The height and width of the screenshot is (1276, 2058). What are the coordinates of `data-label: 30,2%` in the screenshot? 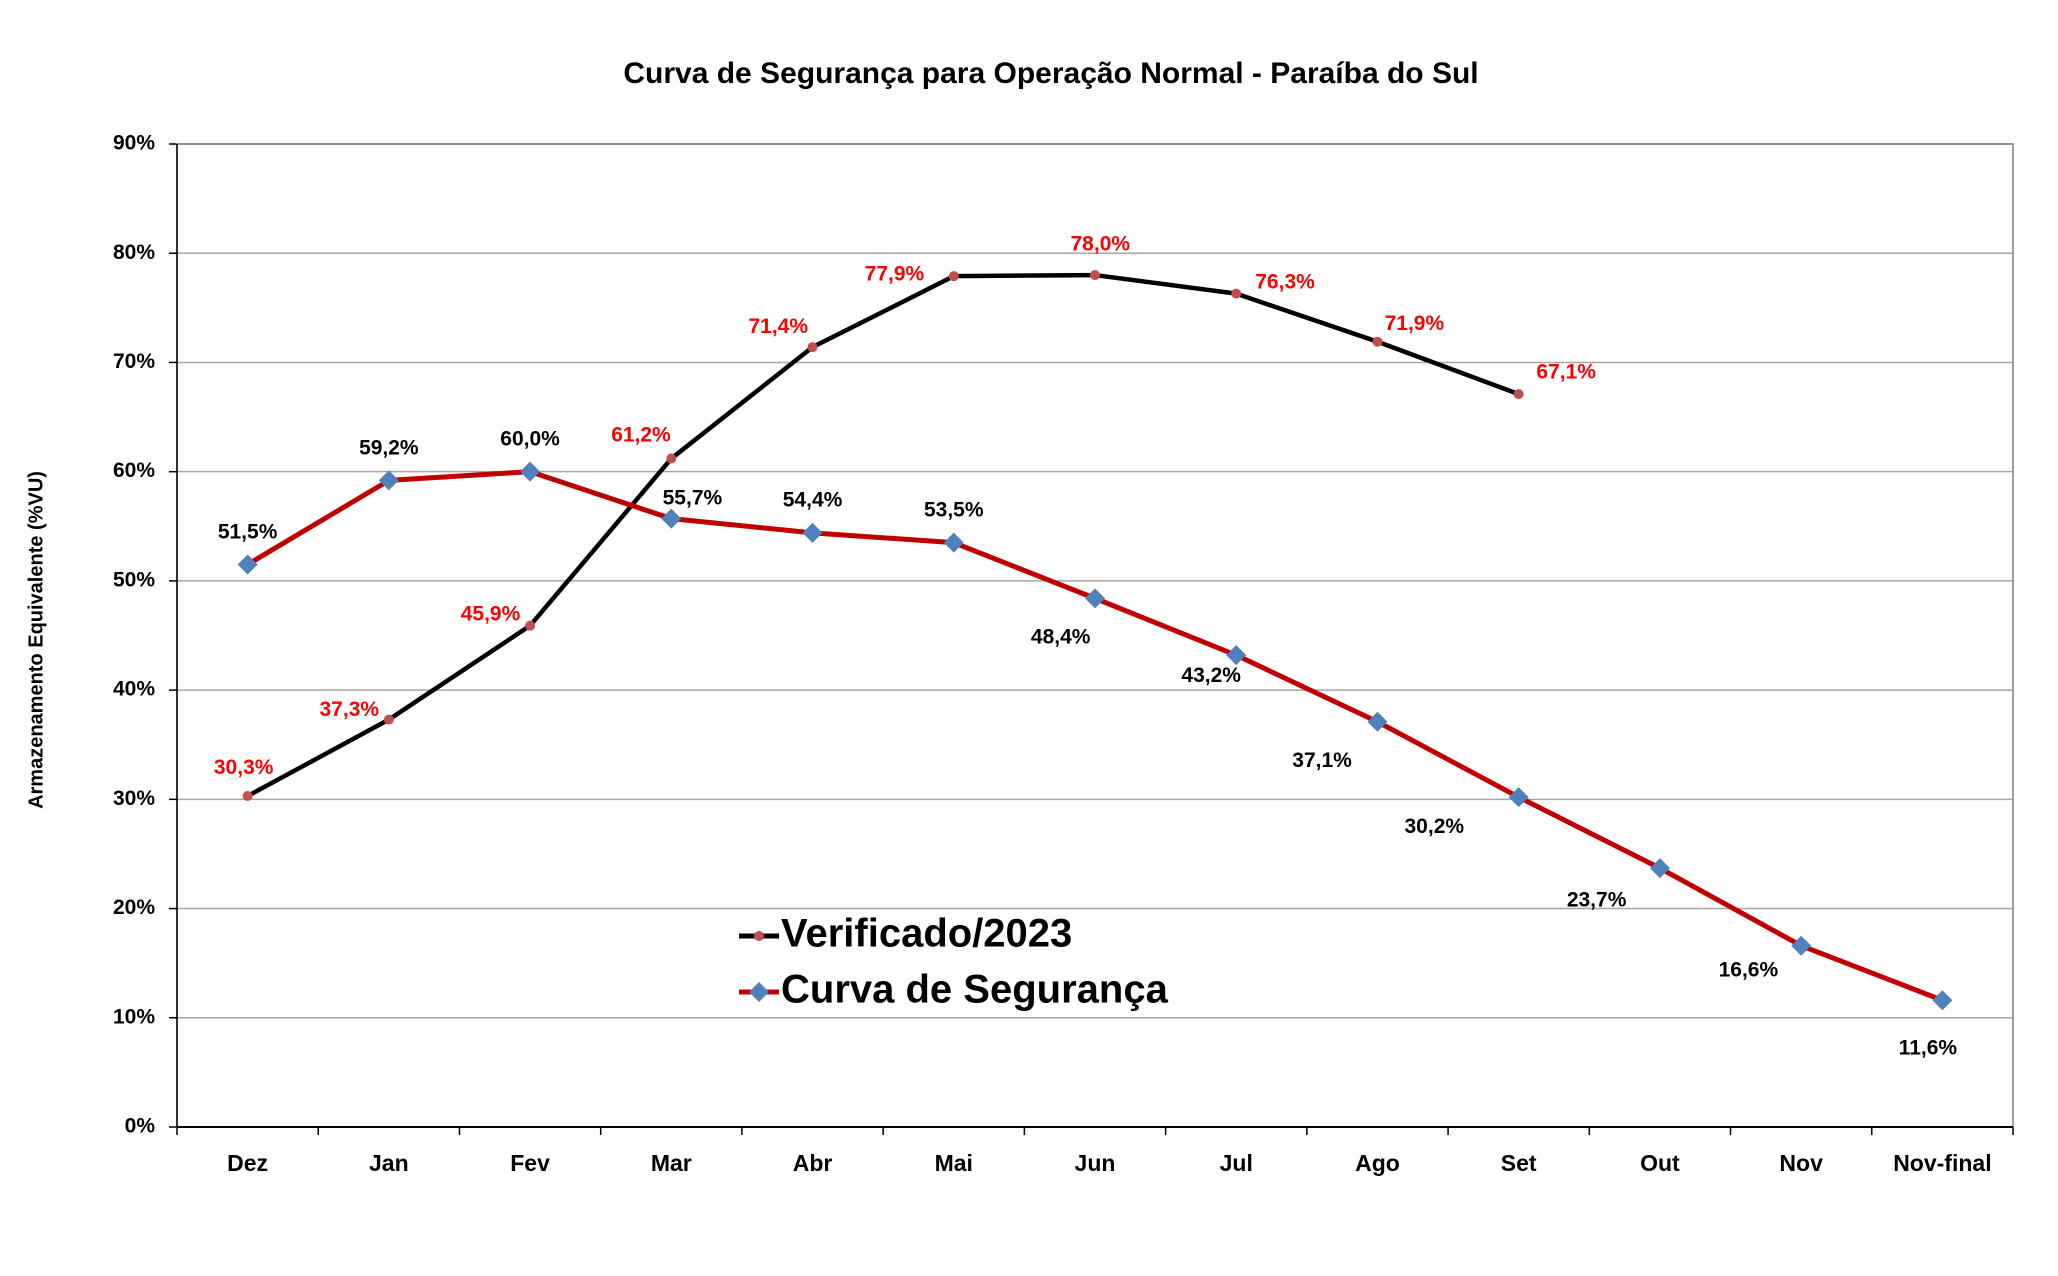 It's located at (1435, 826).